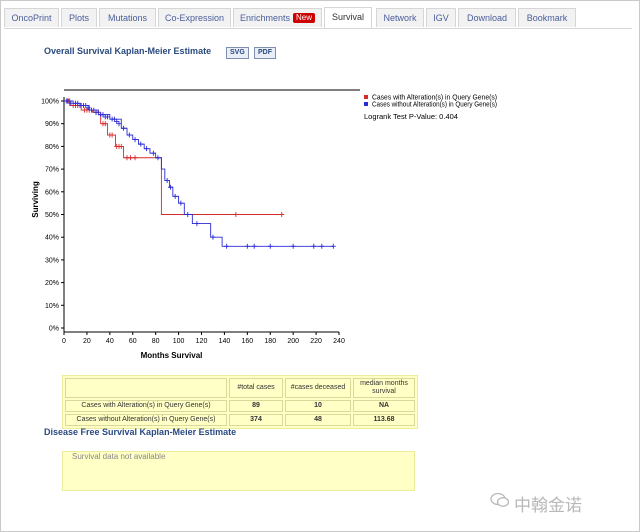 The width and height of the screenshot is (640, 532). Describe the element at coordinates (110, 341) in the screenshot. I see `x-tick-label: 40` at that location.